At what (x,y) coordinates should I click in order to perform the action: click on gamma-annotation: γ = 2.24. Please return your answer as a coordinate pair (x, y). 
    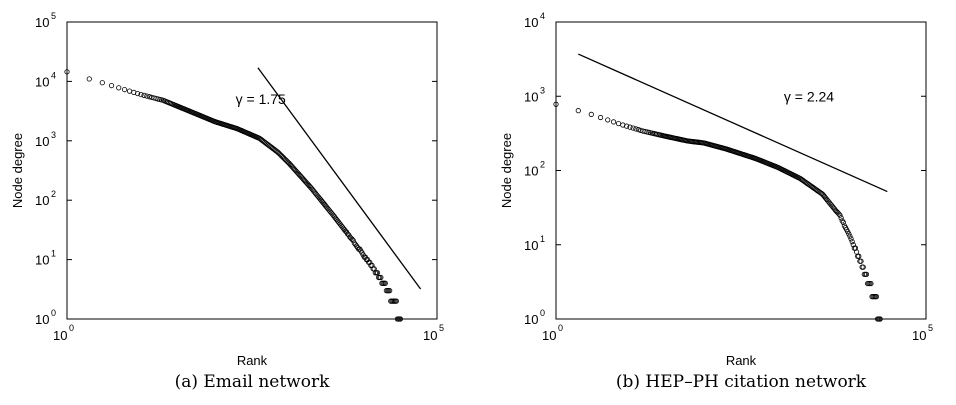
    Looking at the image, I should click on (809, 96).